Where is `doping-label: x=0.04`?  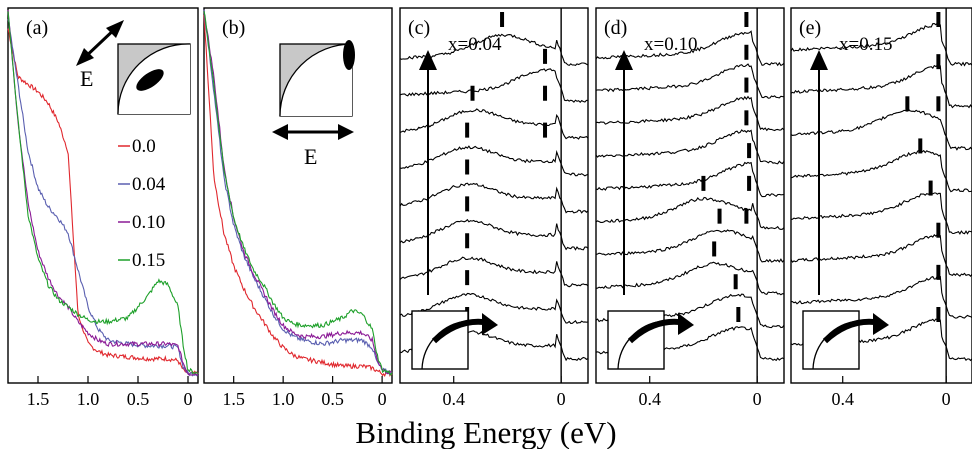 doping-label: x=0.04 is located at coordinates (475, 44).